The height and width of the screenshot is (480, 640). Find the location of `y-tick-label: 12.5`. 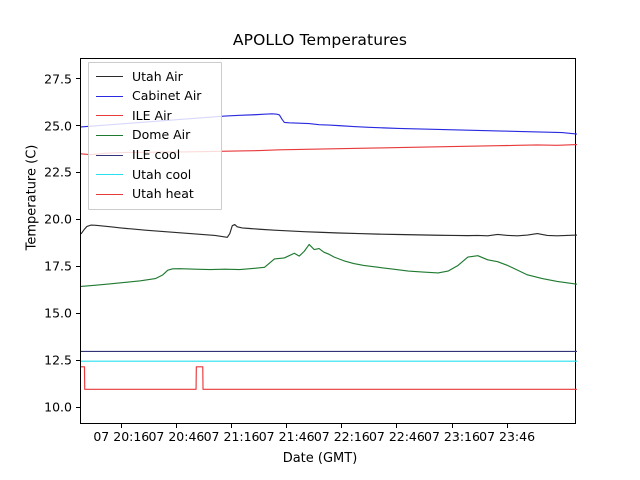

y-tick-label: 12.5 is located at coordinates (58, 360).